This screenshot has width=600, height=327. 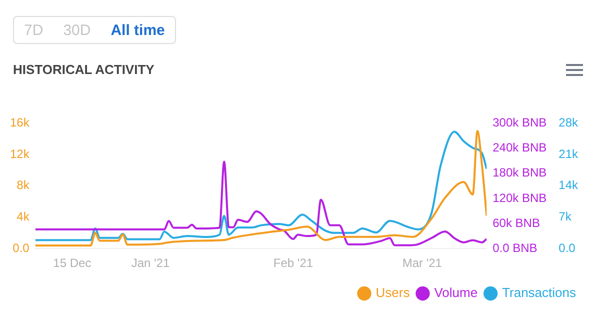 What do you see at coordinates (137, 30) in the screenshot?
I see `text: All time` at bounding box center [137, 30].